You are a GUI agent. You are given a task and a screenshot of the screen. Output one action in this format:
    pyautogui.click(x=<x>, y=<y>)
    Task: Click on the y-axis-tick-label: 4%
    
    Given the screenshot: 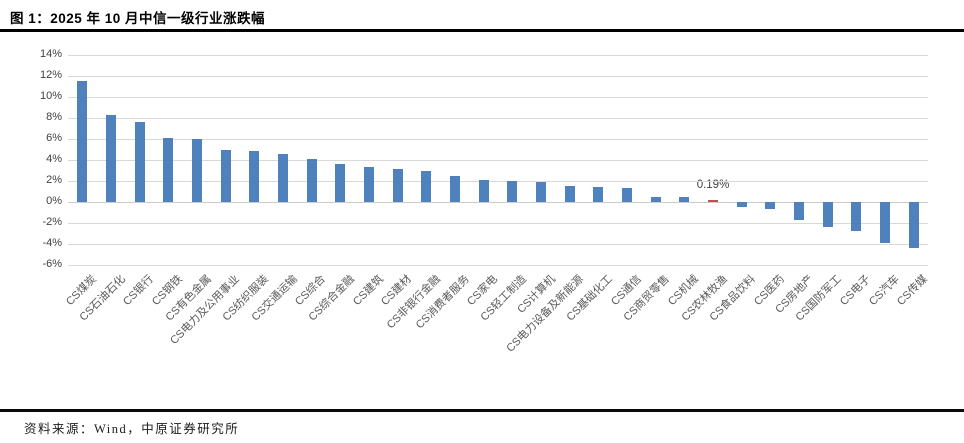 What is the action you would take?
    pyautogui.click(x=54, y=159)
    